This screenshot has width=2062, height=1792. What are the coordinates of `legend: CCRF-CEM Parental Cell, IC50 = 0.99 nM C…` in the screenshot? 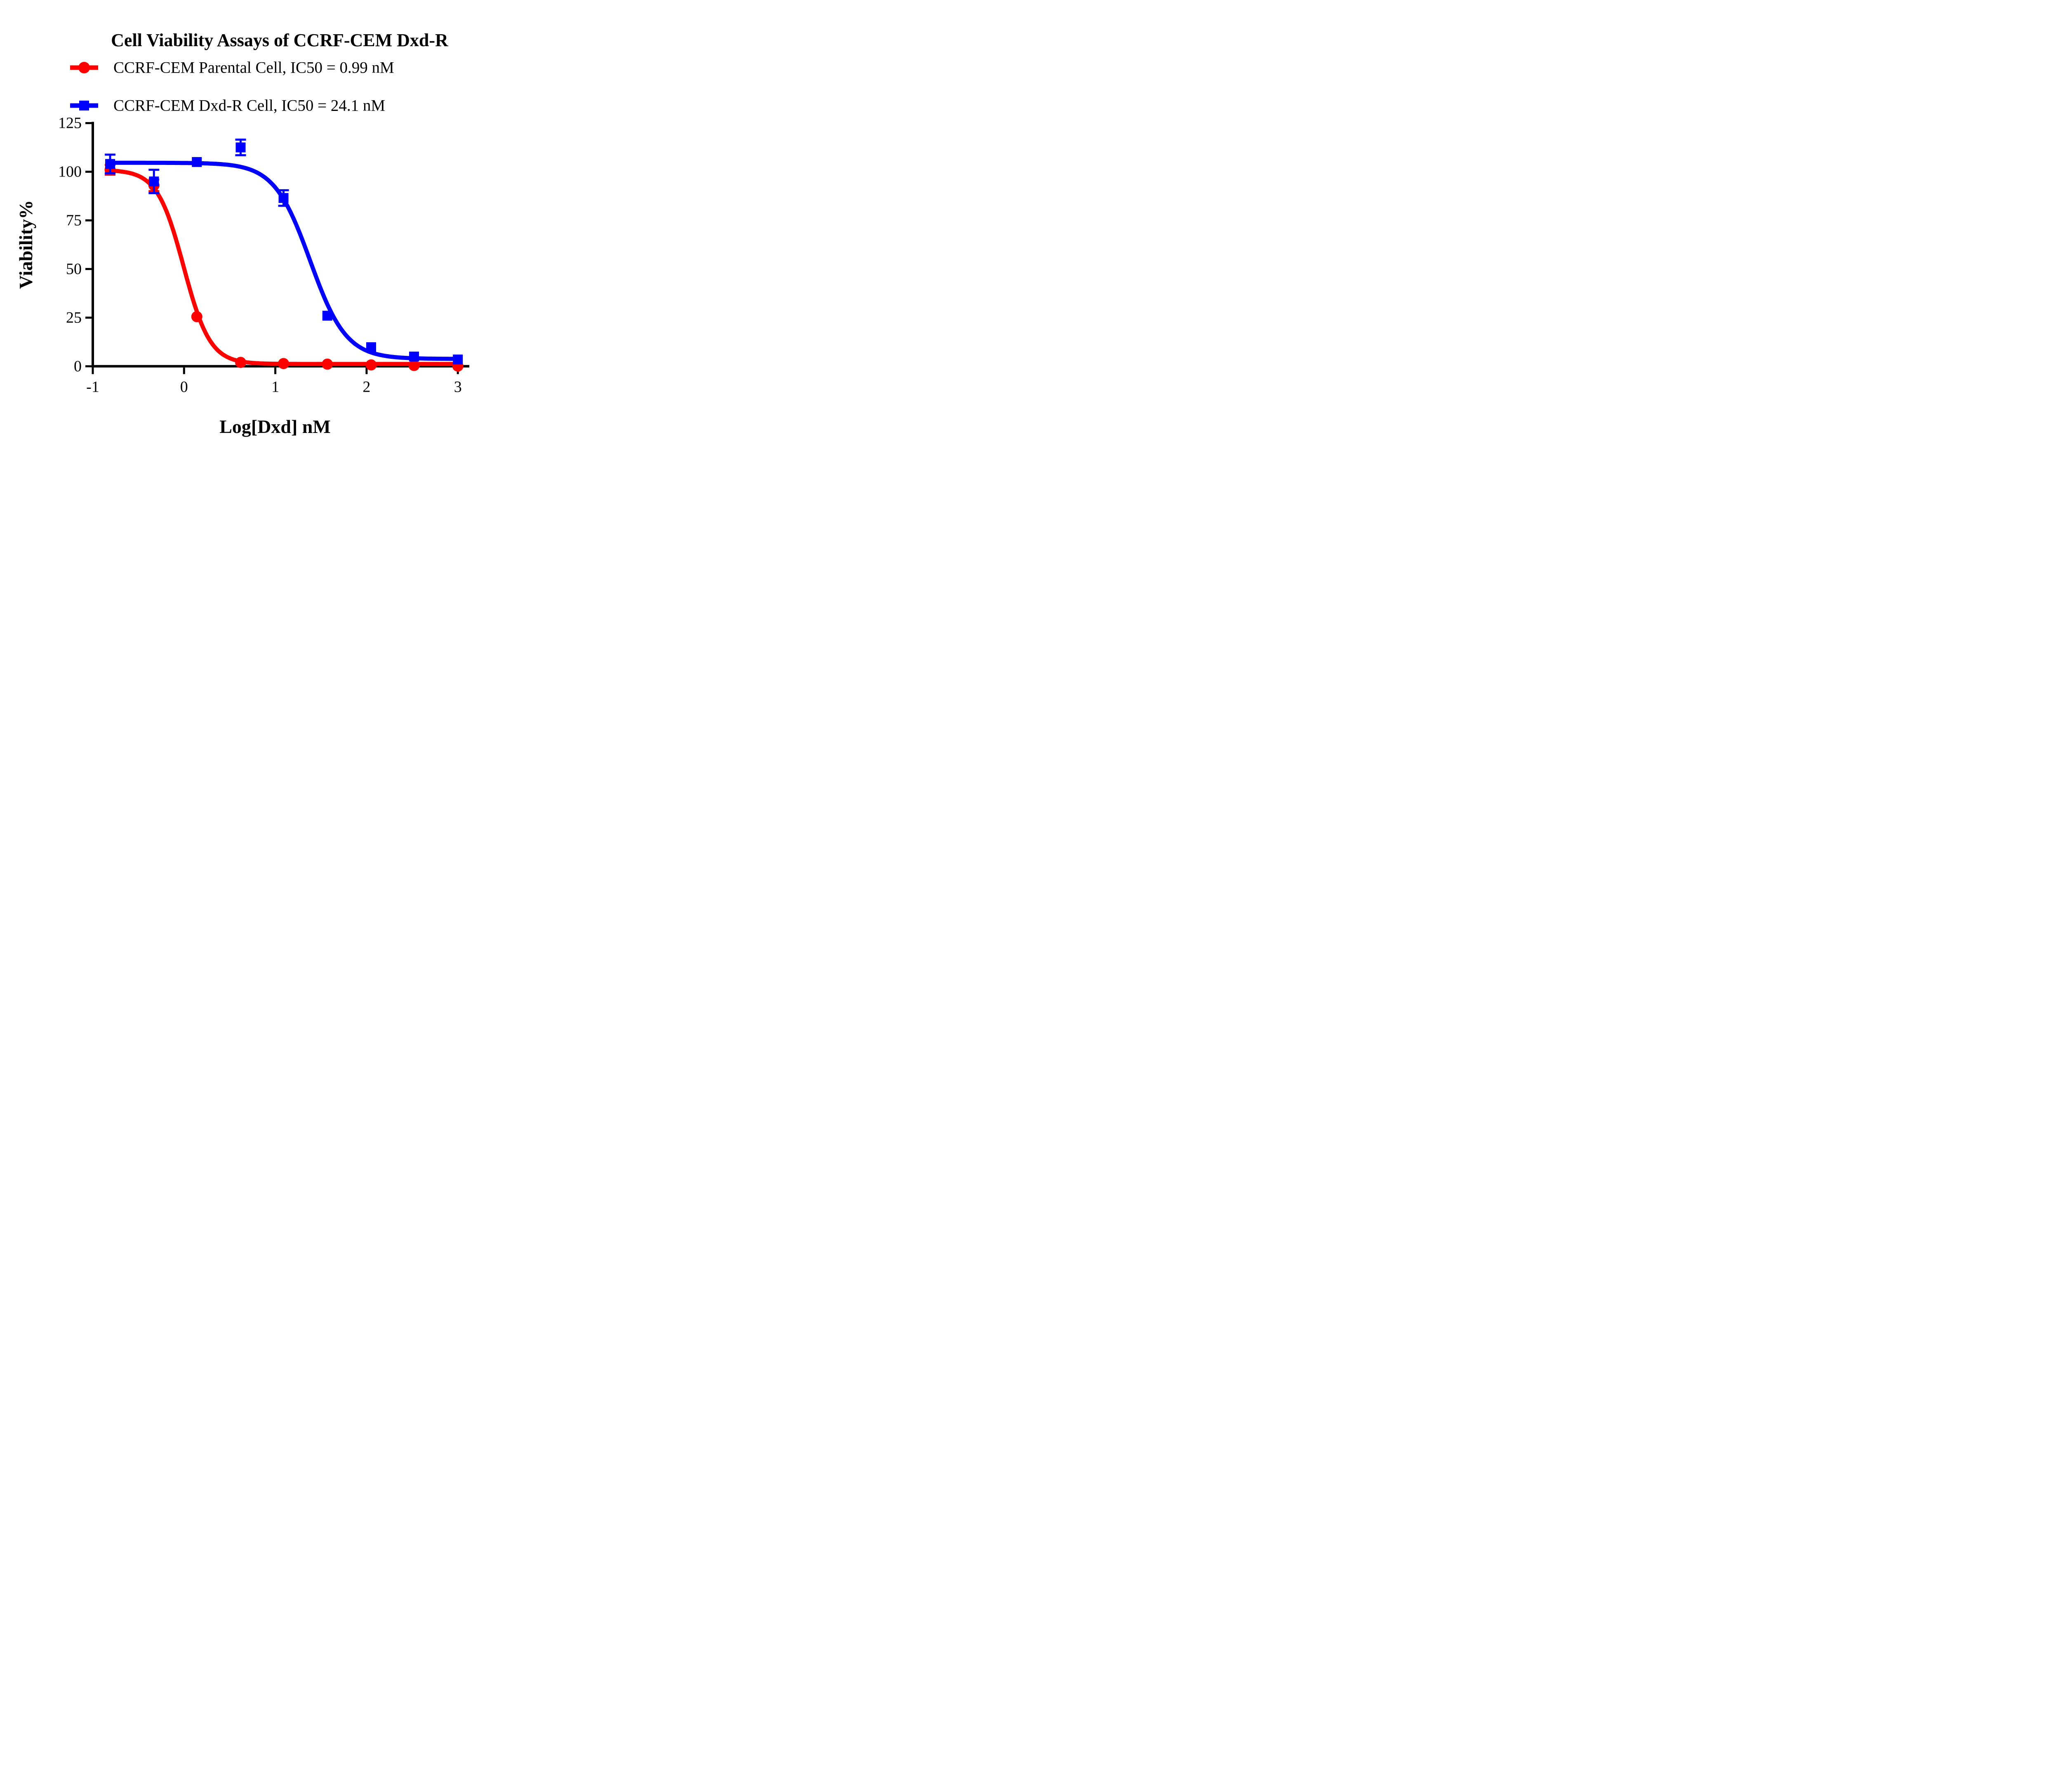 It's located at (232, 87).